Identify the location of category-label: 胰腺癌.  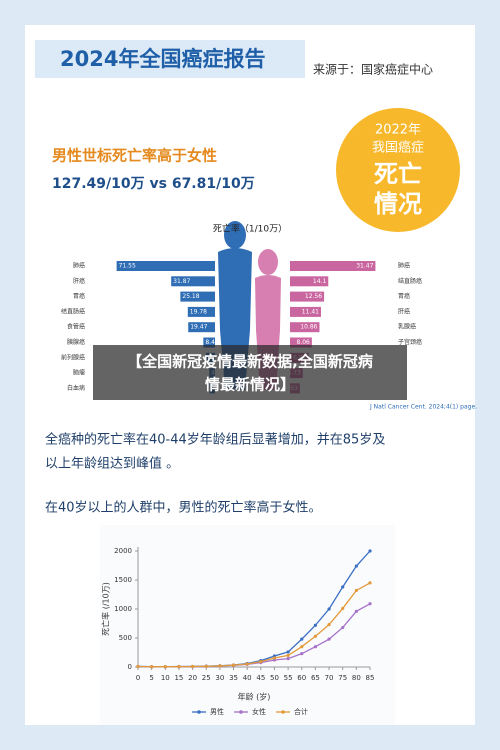
(76, 342).